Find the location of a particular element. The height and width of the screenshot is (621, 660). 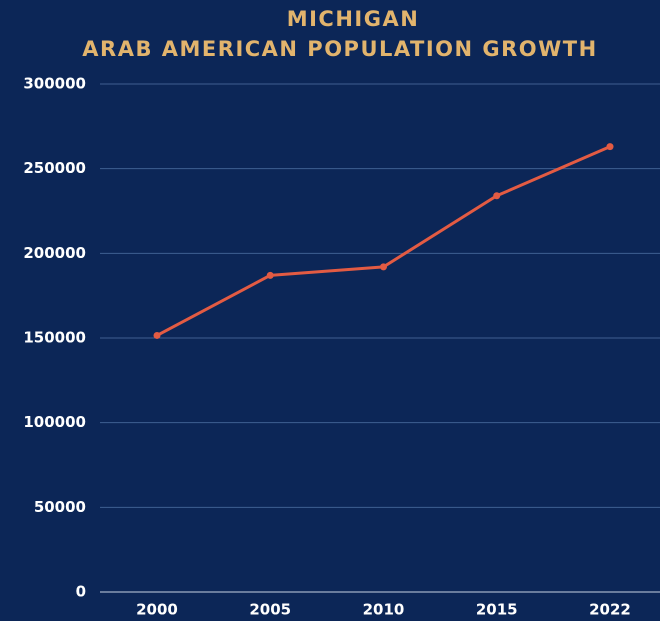

x-tick-label: 2010 is located at coordinates (384, 610).